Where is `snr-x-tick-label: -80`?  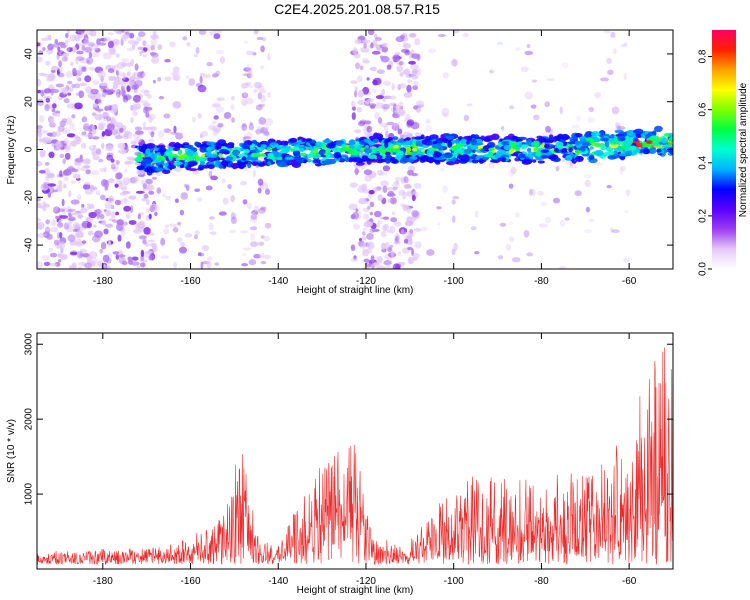
snr-x-tick-label: -80 is located at coordinates (541, 581).